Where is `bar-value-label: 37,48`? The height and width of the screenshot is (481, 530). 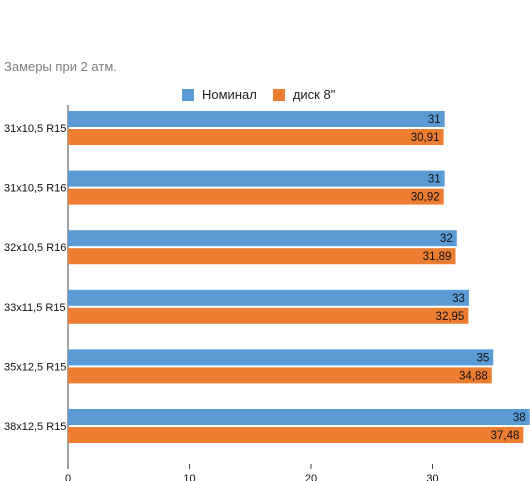 bar-value-label: 37,48 is located at coordinates (505, 436).